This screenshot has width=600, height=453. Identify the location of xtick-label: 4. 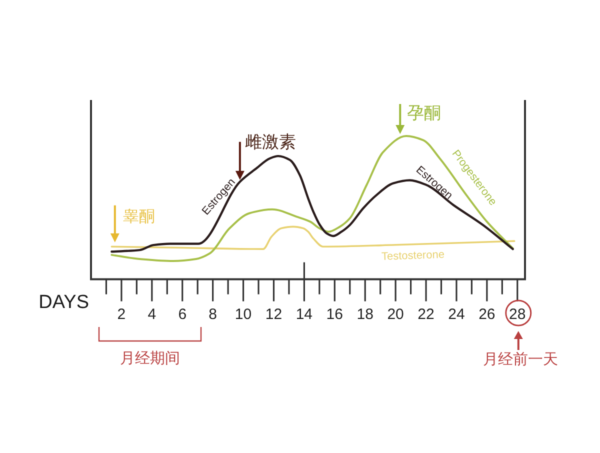
(152, 314).